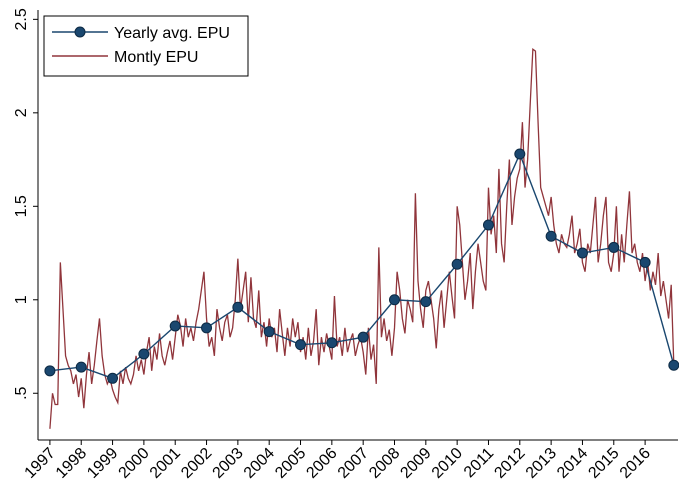 The width and height of the screenshot is (679, 491). Describe the element at coordinates (146, 46) in the screenshot. I see `legend-box` at that location.